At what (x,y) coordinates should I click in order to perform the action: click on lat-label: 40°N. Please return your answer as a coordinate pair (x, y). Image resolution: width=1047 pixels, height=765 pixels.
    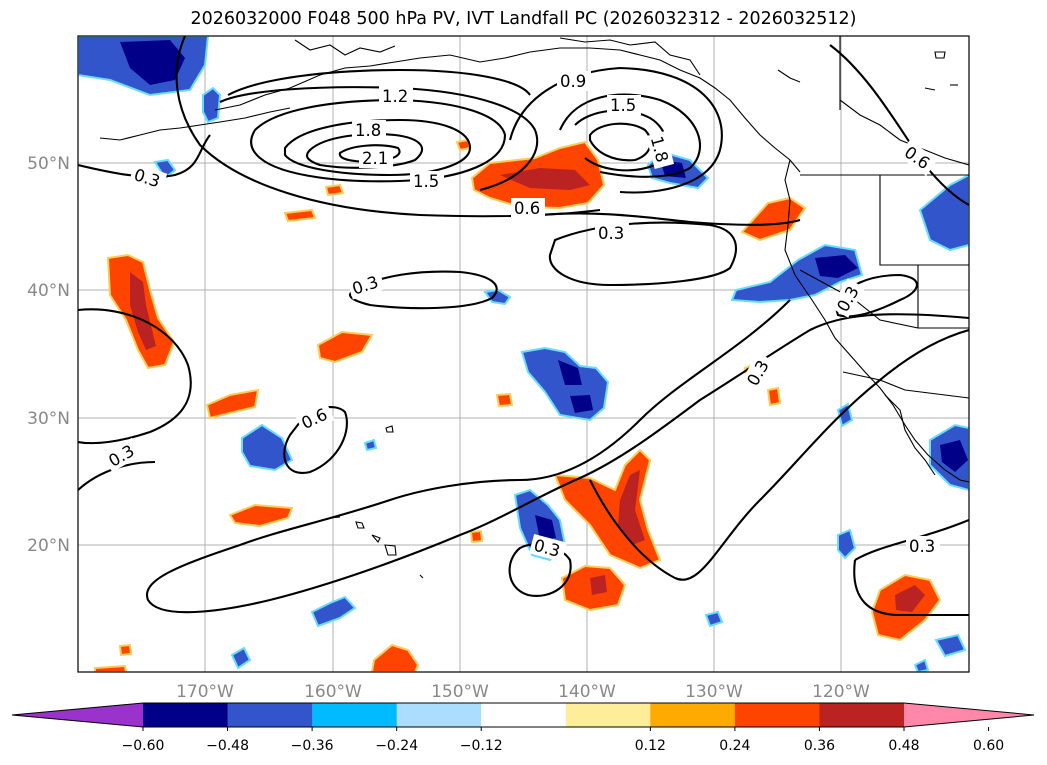
    Looking at the image, I should click on (48, 291).